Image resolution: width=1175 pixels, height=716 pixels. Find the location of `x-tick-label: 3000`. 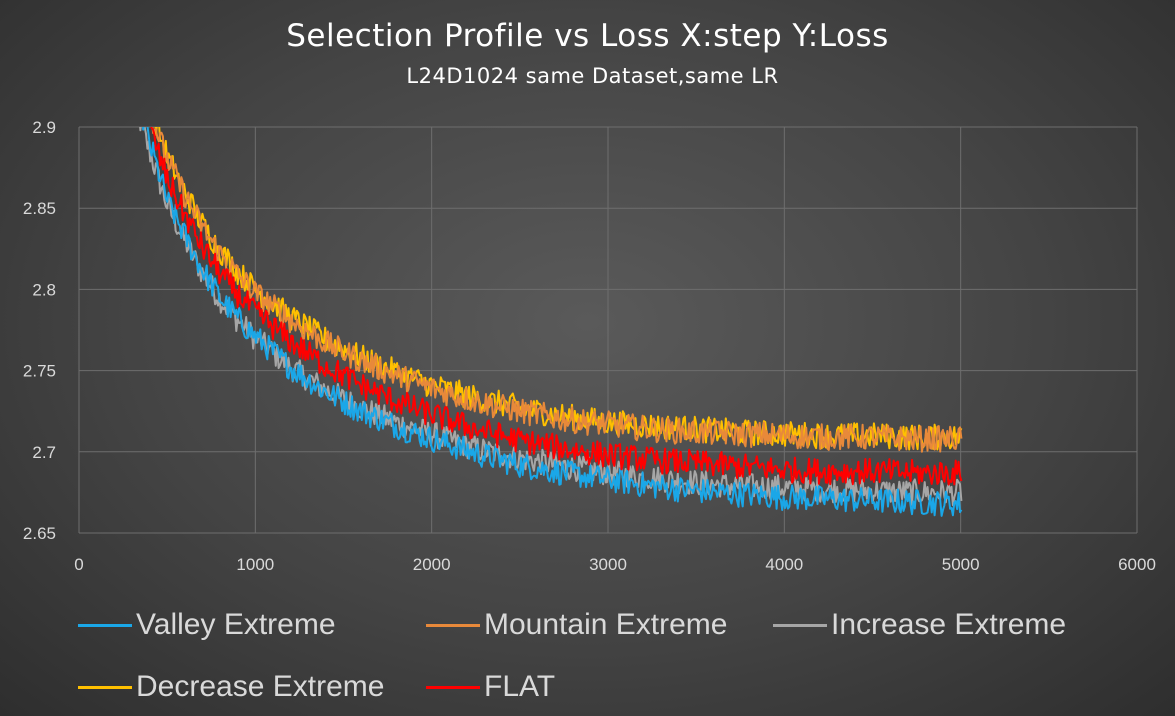

x-tick-label: 3000 is located at coordinates (608, 564).